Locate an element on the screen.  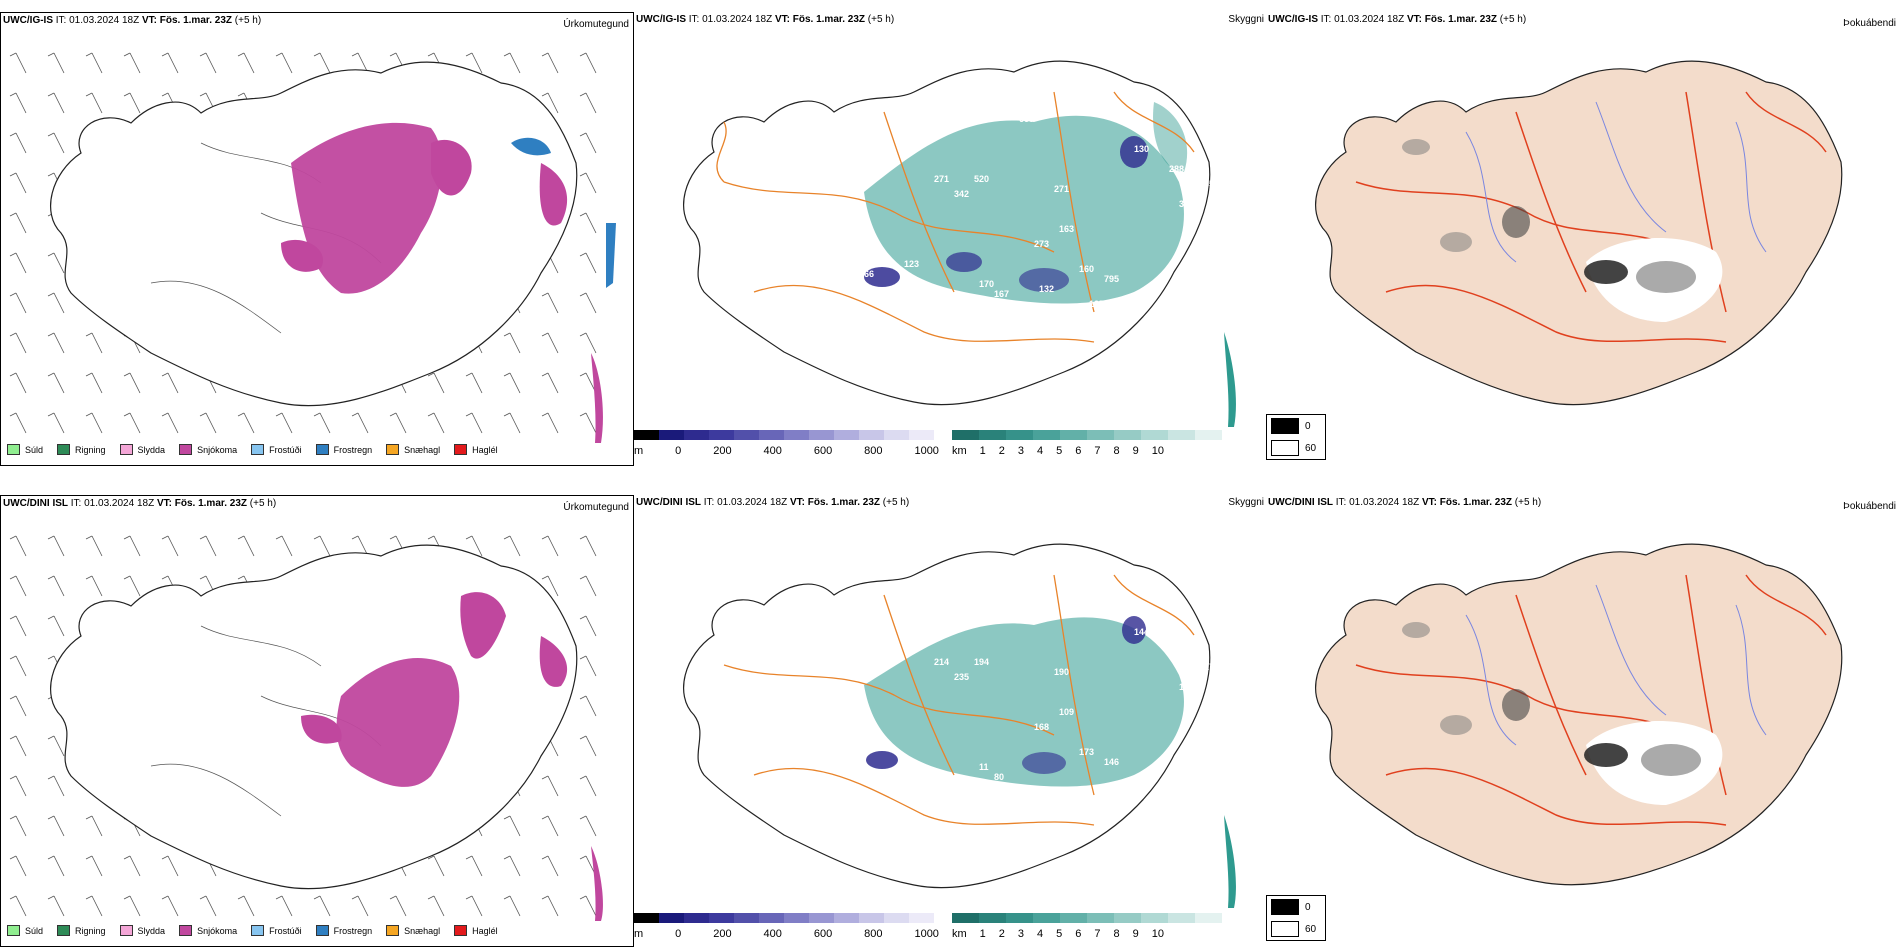
visibility-value-label: 65 is located at coordinates (1174, 652).